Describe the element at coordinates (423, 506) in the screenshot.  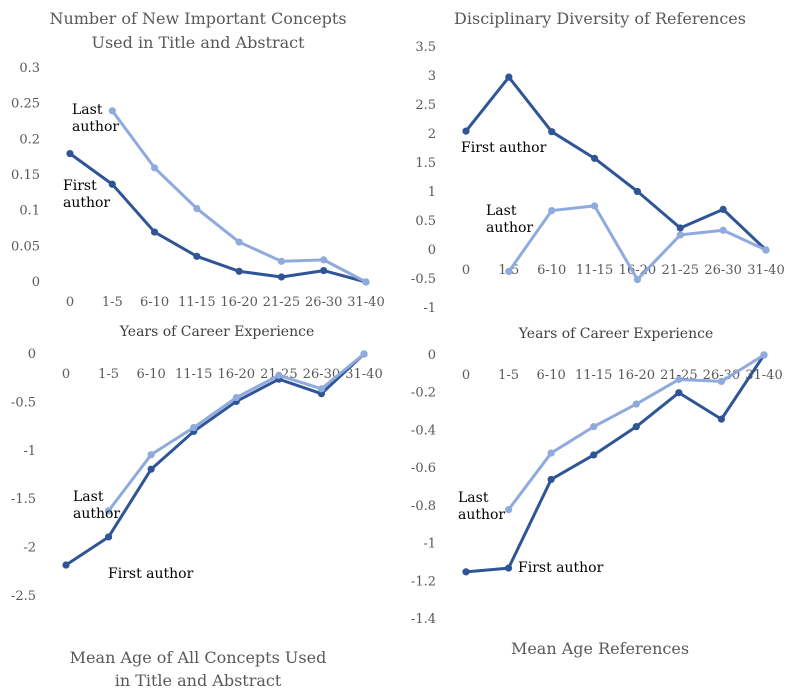
I see `y-tick-label: -0.8` at that location.